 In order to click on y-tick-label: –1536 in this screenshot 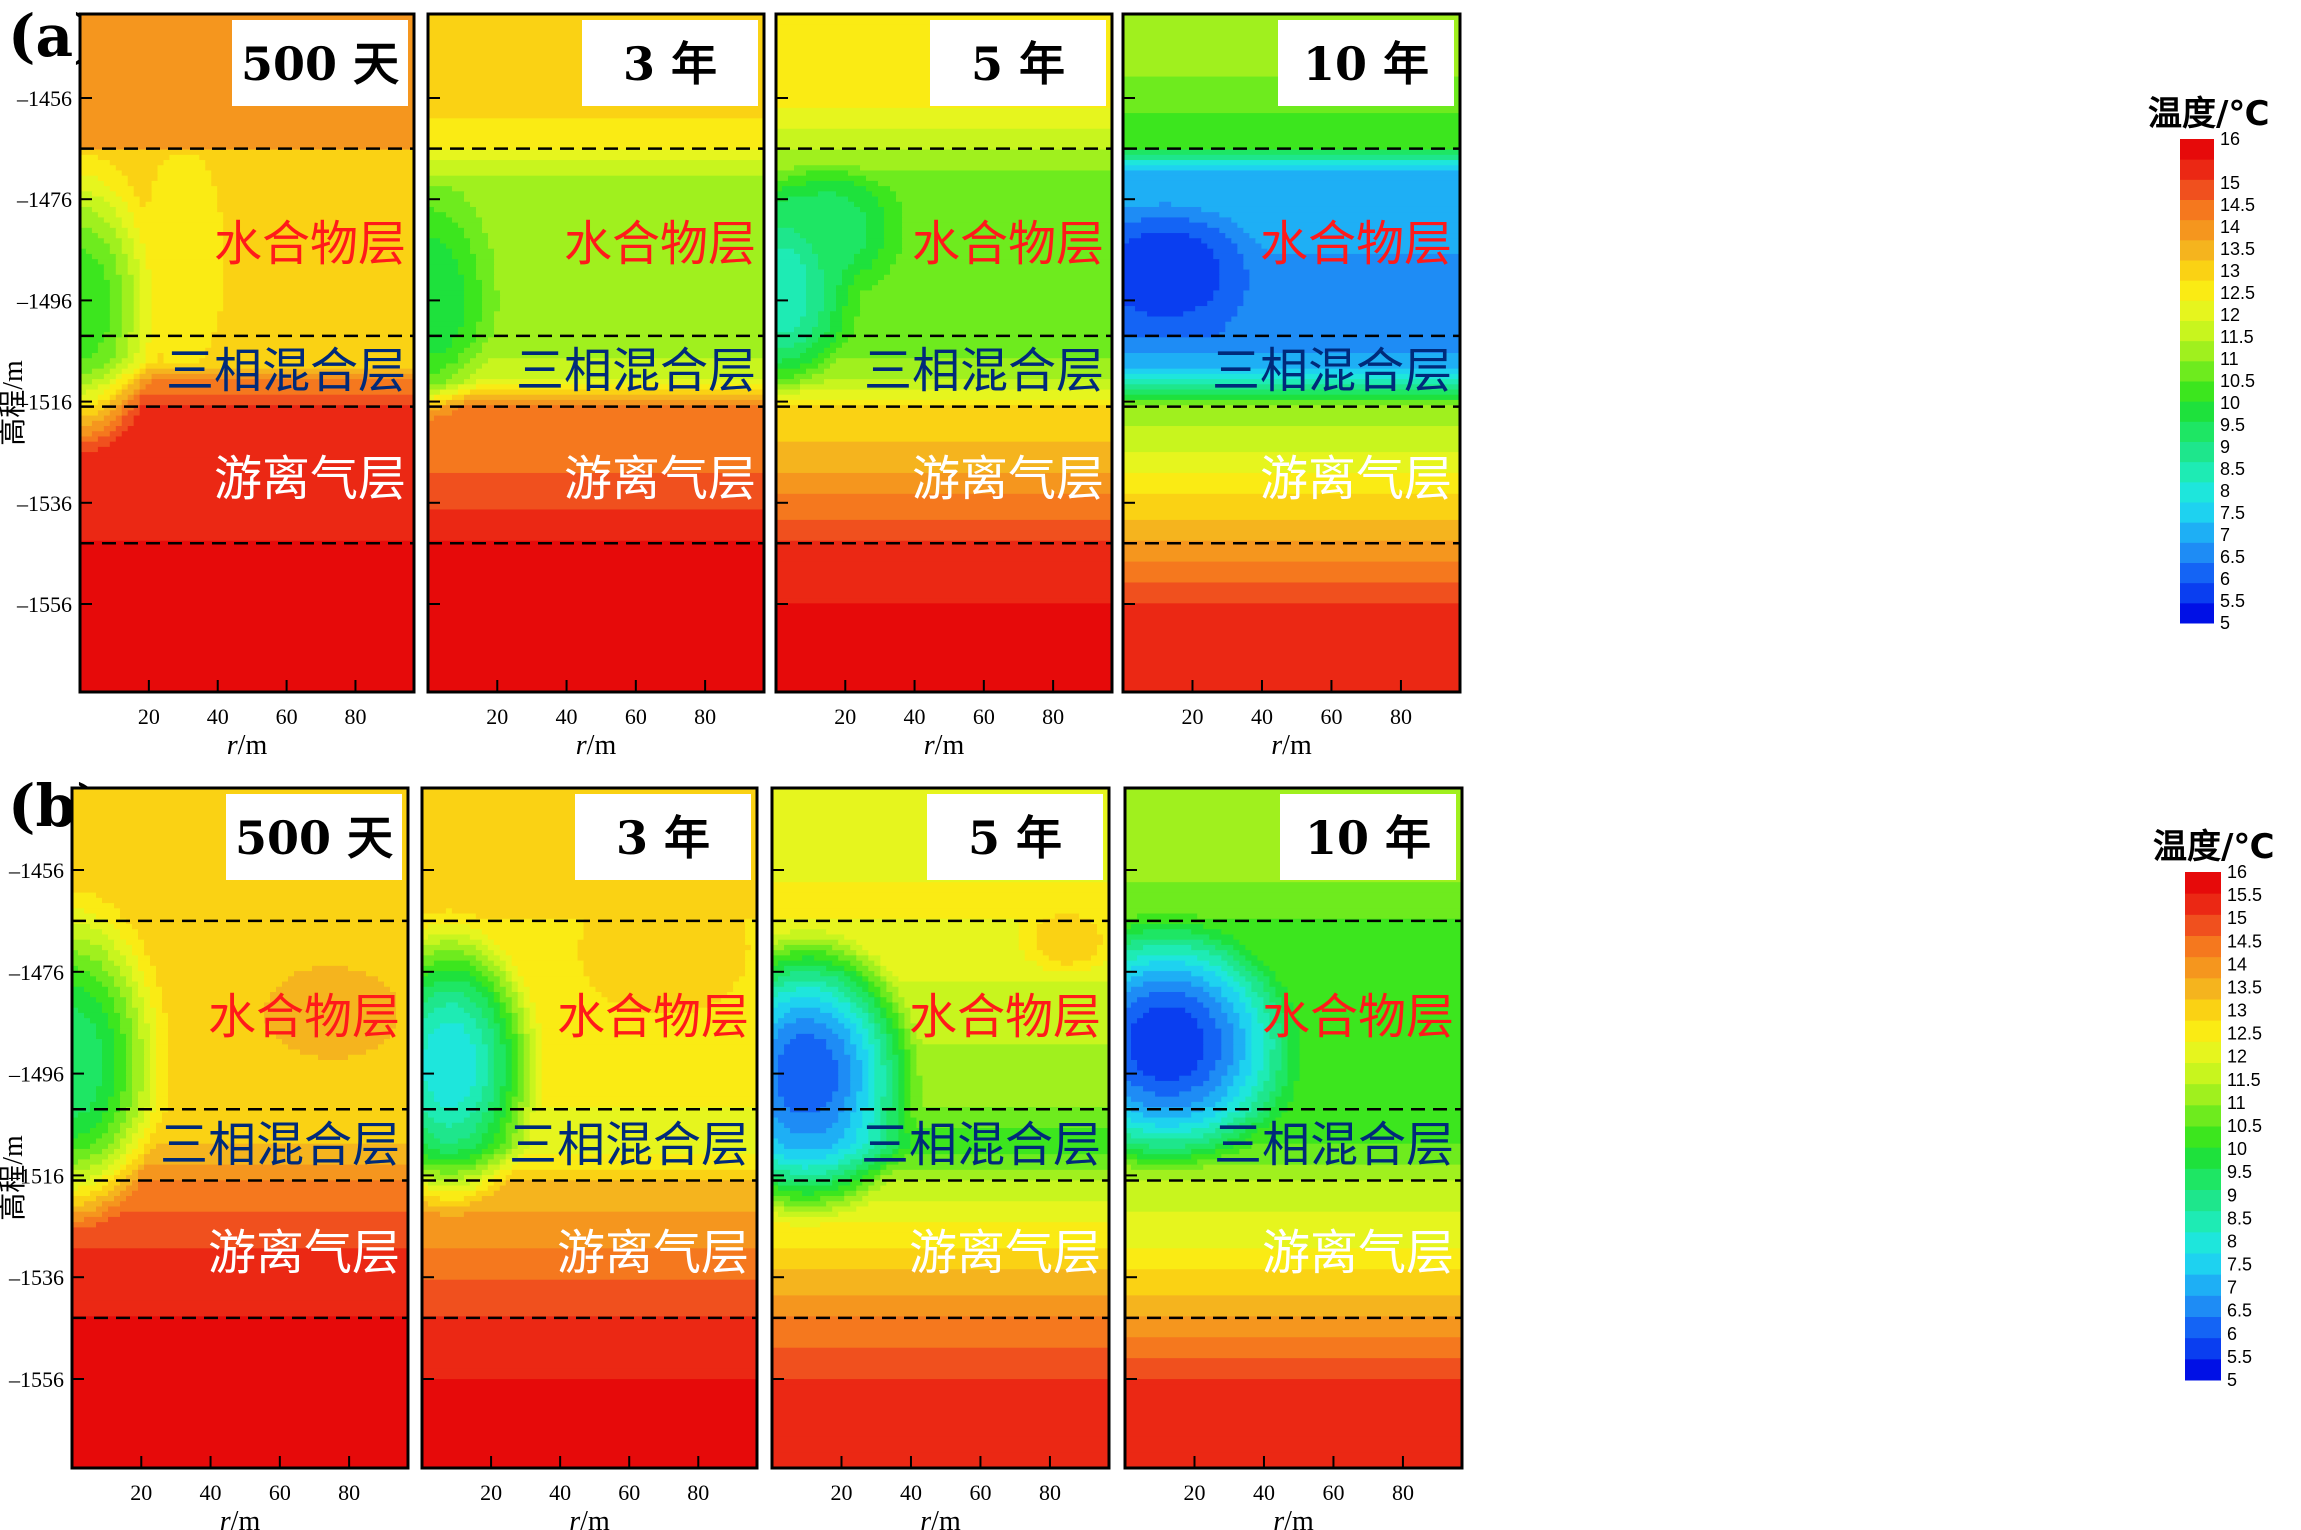, I will do `click(36, 1277)`.